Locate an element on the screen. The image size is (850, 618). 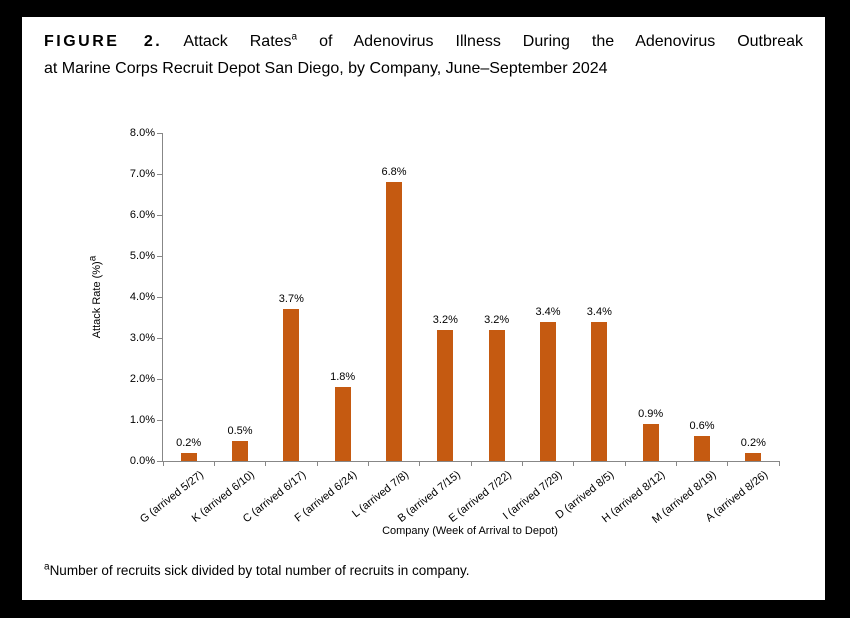
title-text-pre: Attack Rates is located at coordinates (237, 41).